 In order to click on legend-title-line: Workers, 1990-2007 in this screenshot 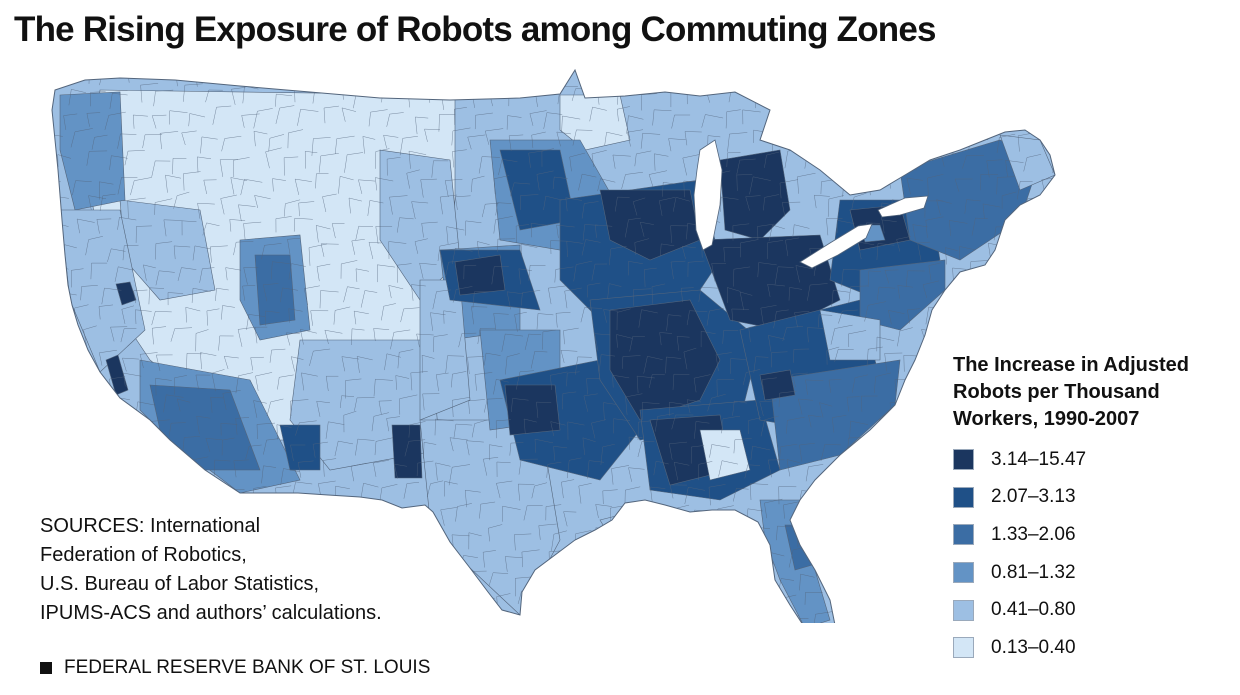, I will do `click(1046, 419)`.